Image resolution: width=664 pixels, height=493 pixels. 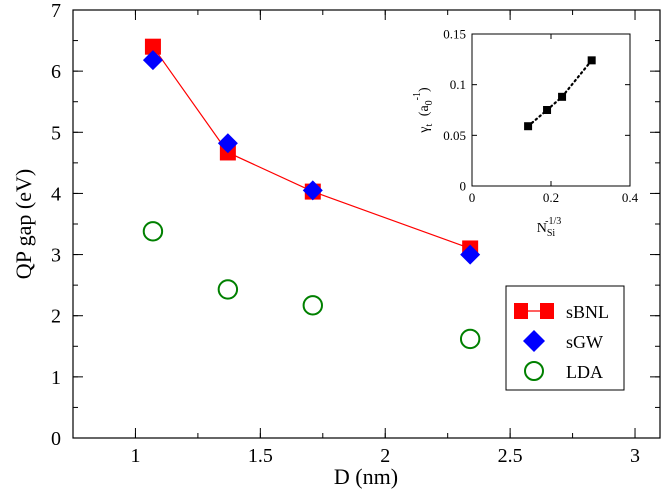 I want to click on main-x-axis-label: D (nm), so click(x=366, y=476).